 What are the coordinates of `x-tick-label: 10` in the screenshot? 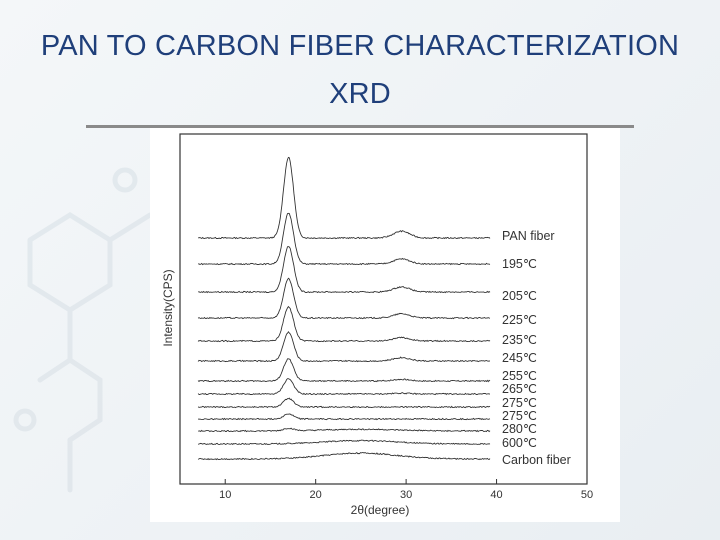 It's located at (225, 495).